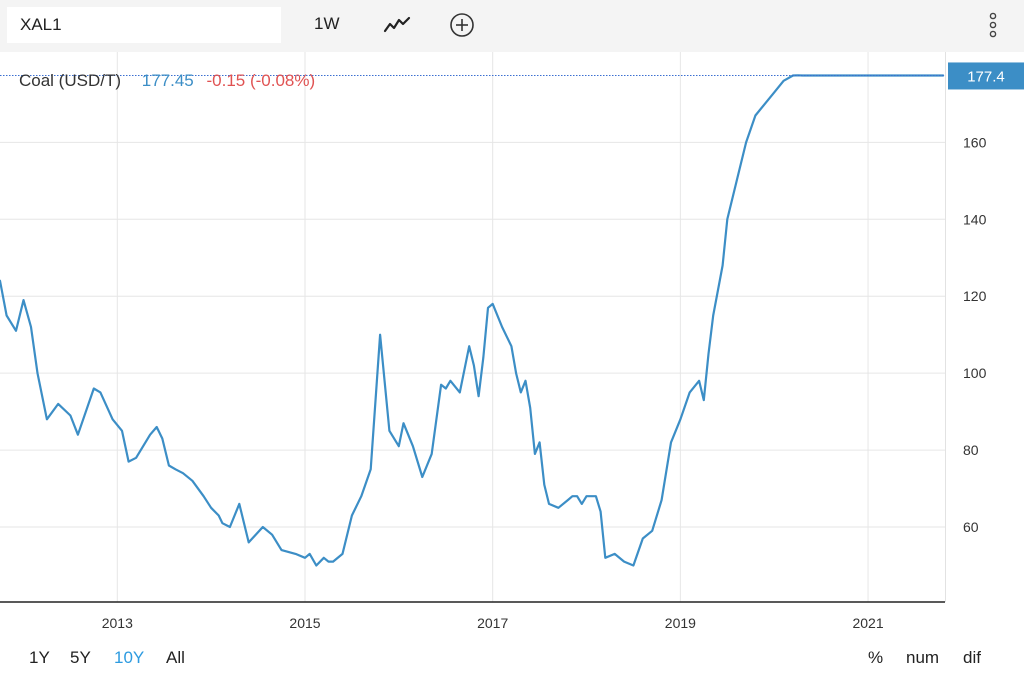  Describe the element at coordinates (80, 657) in the screenshot. I see `range-5y-button: 5Y` at that location.